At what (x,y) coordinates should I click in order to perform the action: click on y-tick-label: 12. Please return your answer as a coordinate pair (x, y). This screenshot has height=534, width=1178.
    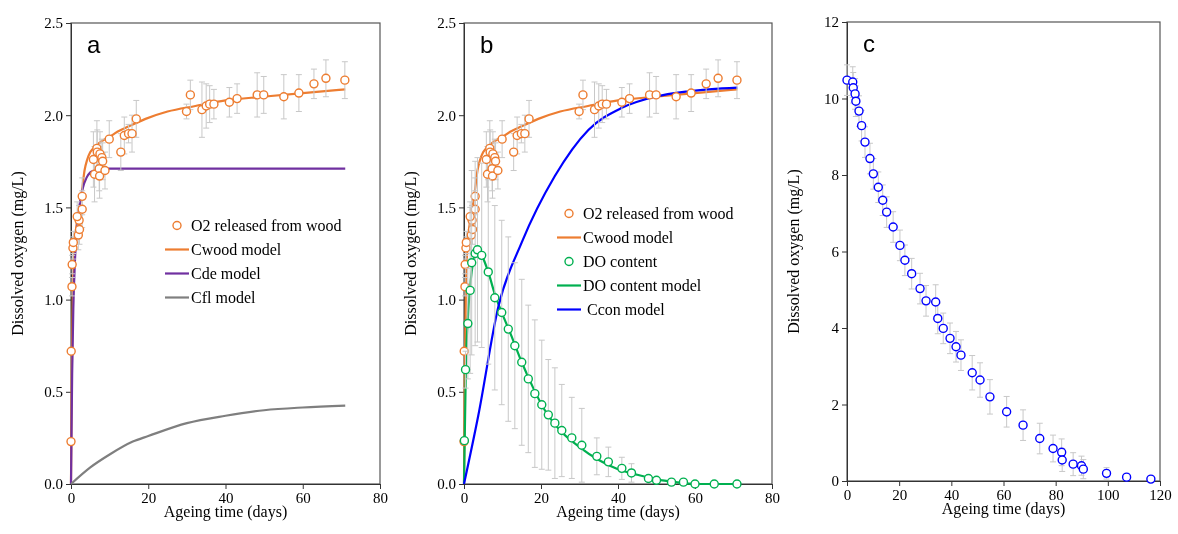
    Looking at the image, I should click on (831, 22).